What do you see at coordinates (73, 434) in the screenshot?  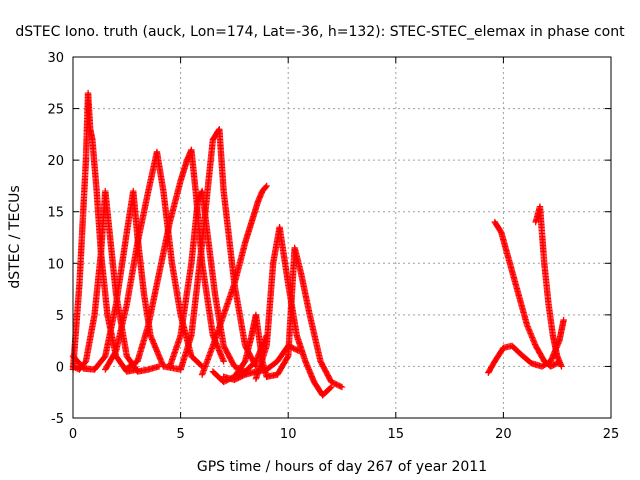 I see `x-tick-label: 0` at bounding box center [73, 434].